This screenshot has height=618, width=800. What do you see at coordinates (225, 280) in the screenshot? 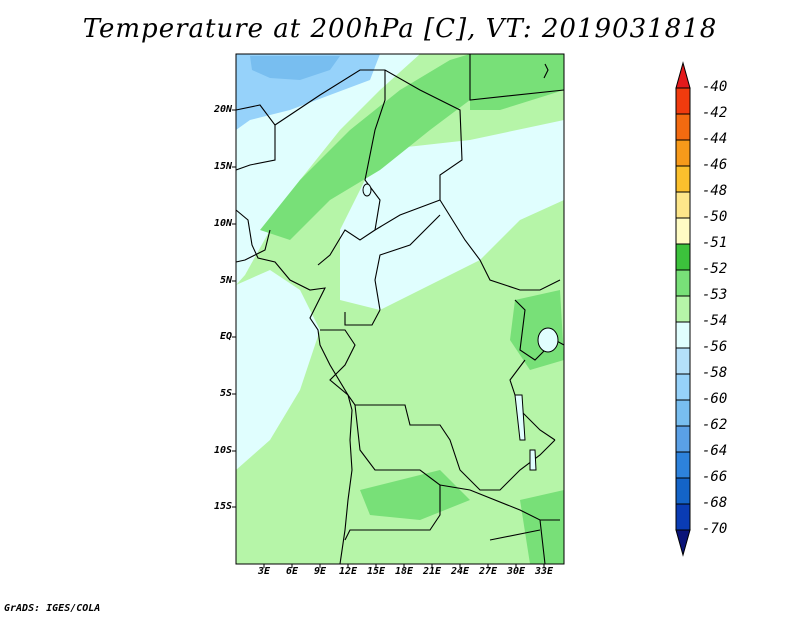
I see `lat-label-5n: 5N` at bounding box center [225, 280].